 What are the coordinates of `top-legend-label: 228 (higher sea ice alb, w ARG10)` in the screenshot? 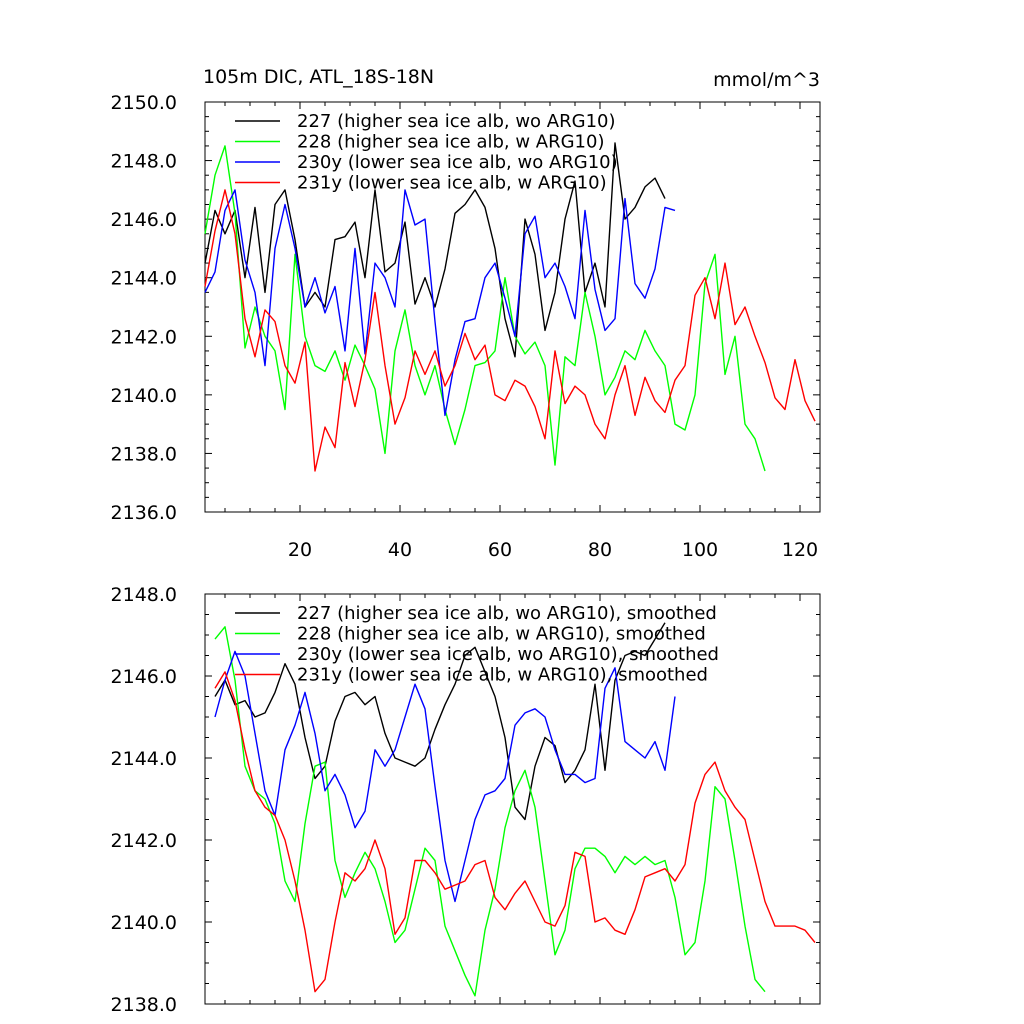 It's located at (450, 142).